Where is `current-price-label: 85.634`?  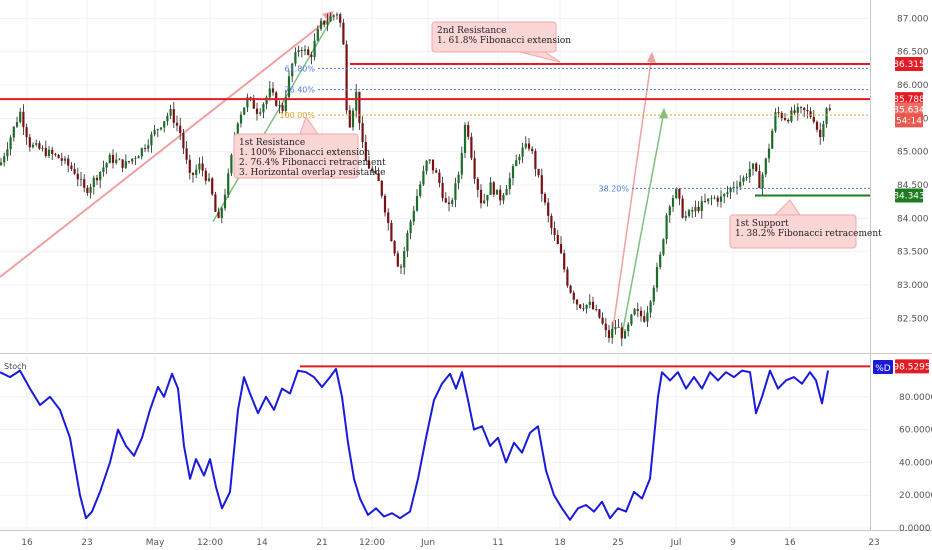 current-price-label: 85.634 is located at coordinates (909, 110).